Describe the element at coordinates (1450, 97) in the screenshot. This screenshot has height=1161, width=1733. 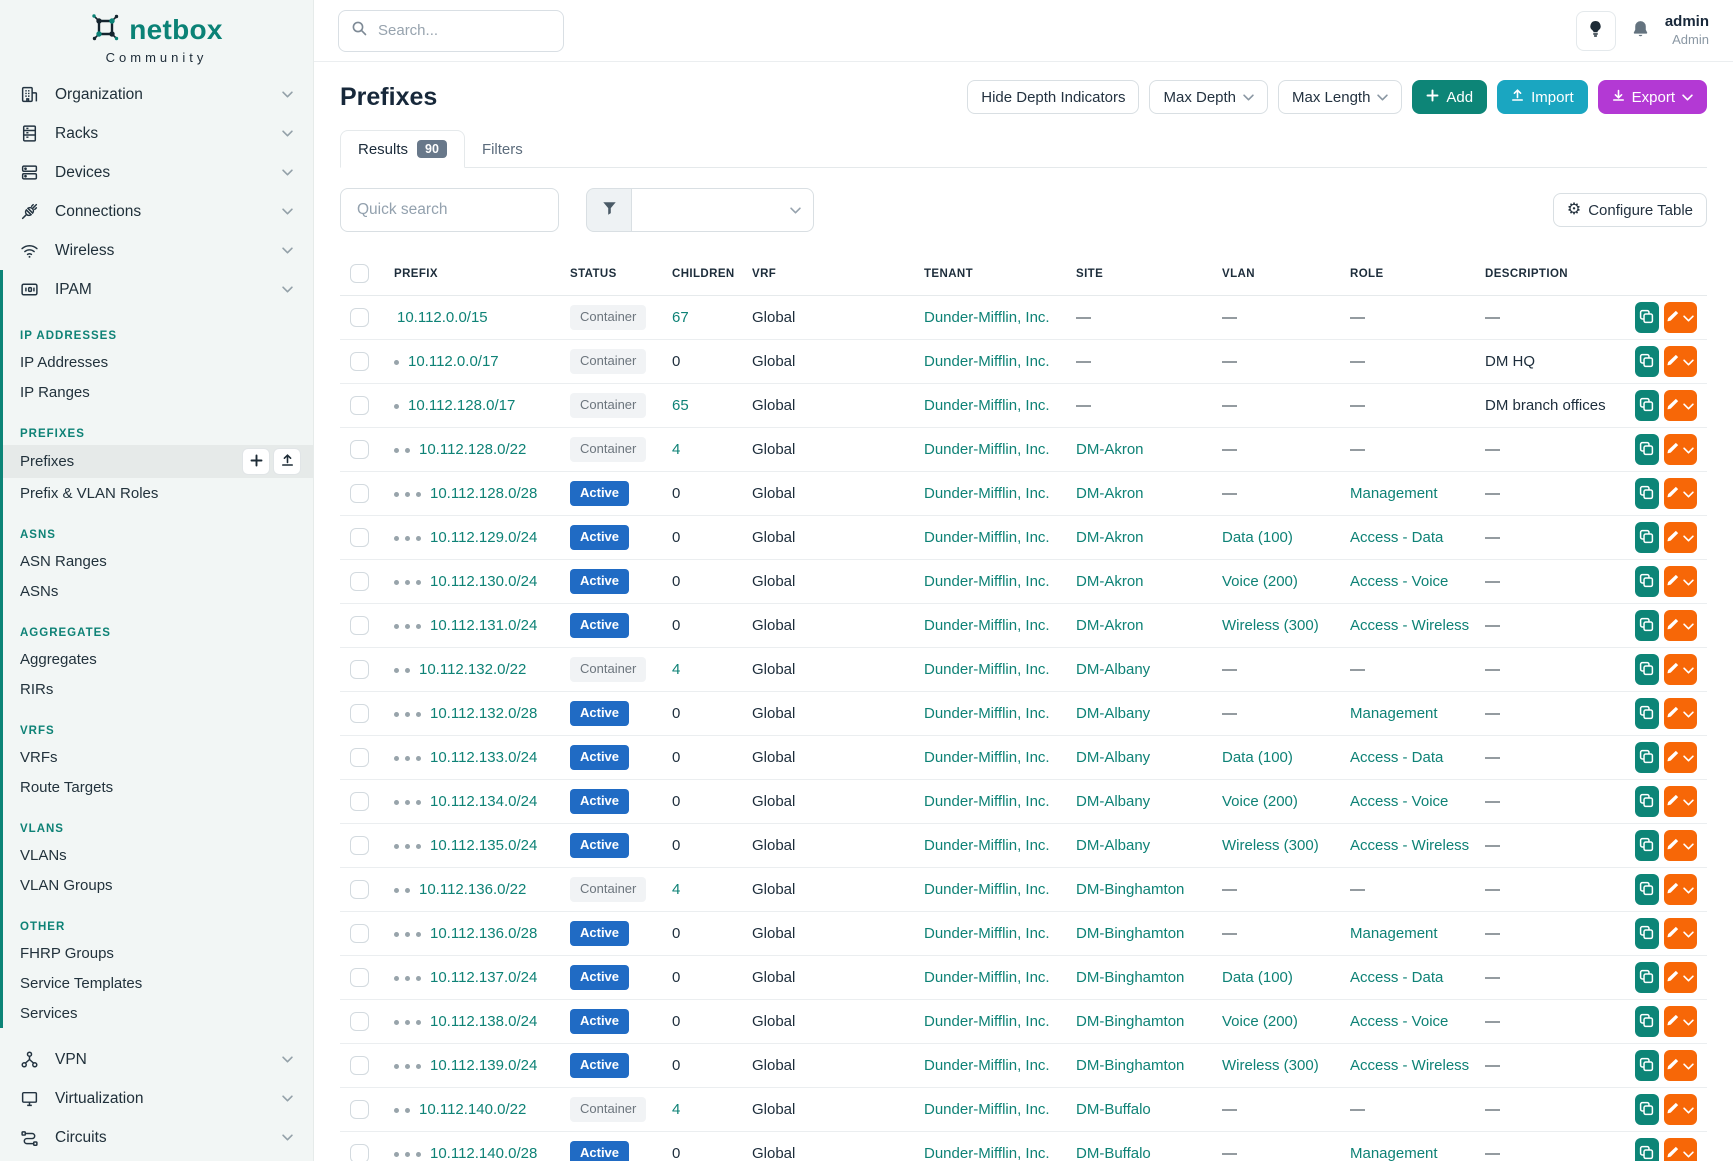
I see `add-button: Add` at that location.